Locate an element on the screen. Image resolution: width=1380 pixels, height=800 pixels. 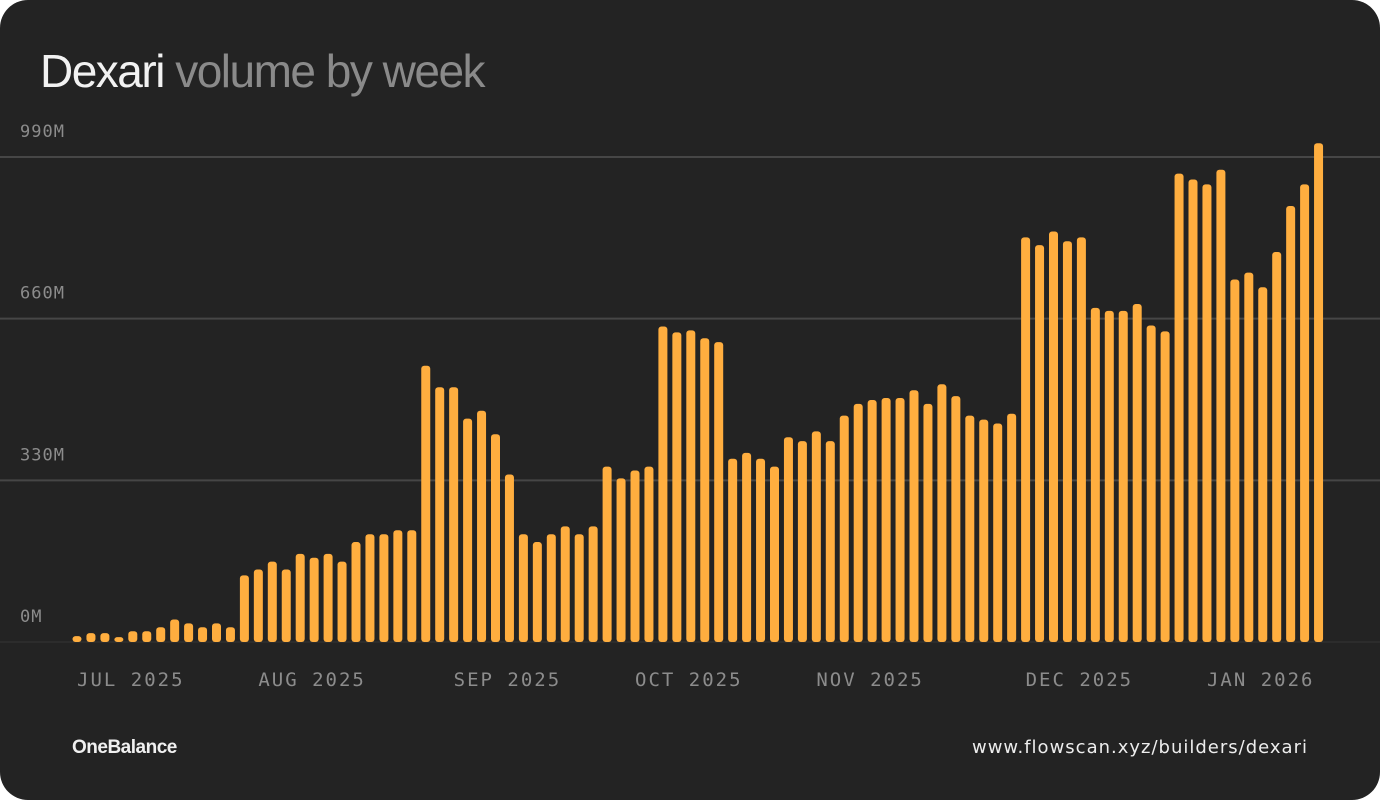
x-tick-label: OCT 2025 is located at coordinates (689, 680).